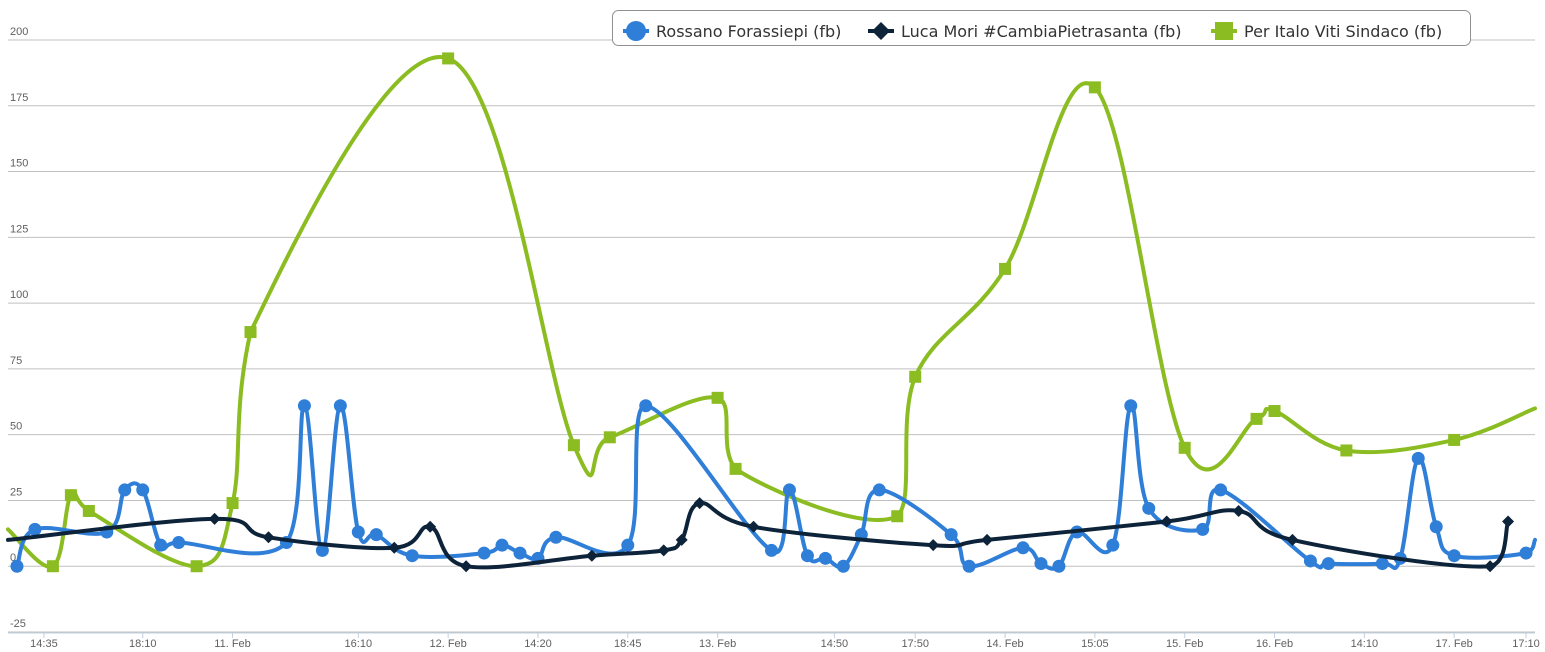 This screenshot has width=1545, height=652. What do you see at coordinates (232, 644) in the screenshot?
I see `x-tick-label: 11. Feb` at bounding box center [232, 644].